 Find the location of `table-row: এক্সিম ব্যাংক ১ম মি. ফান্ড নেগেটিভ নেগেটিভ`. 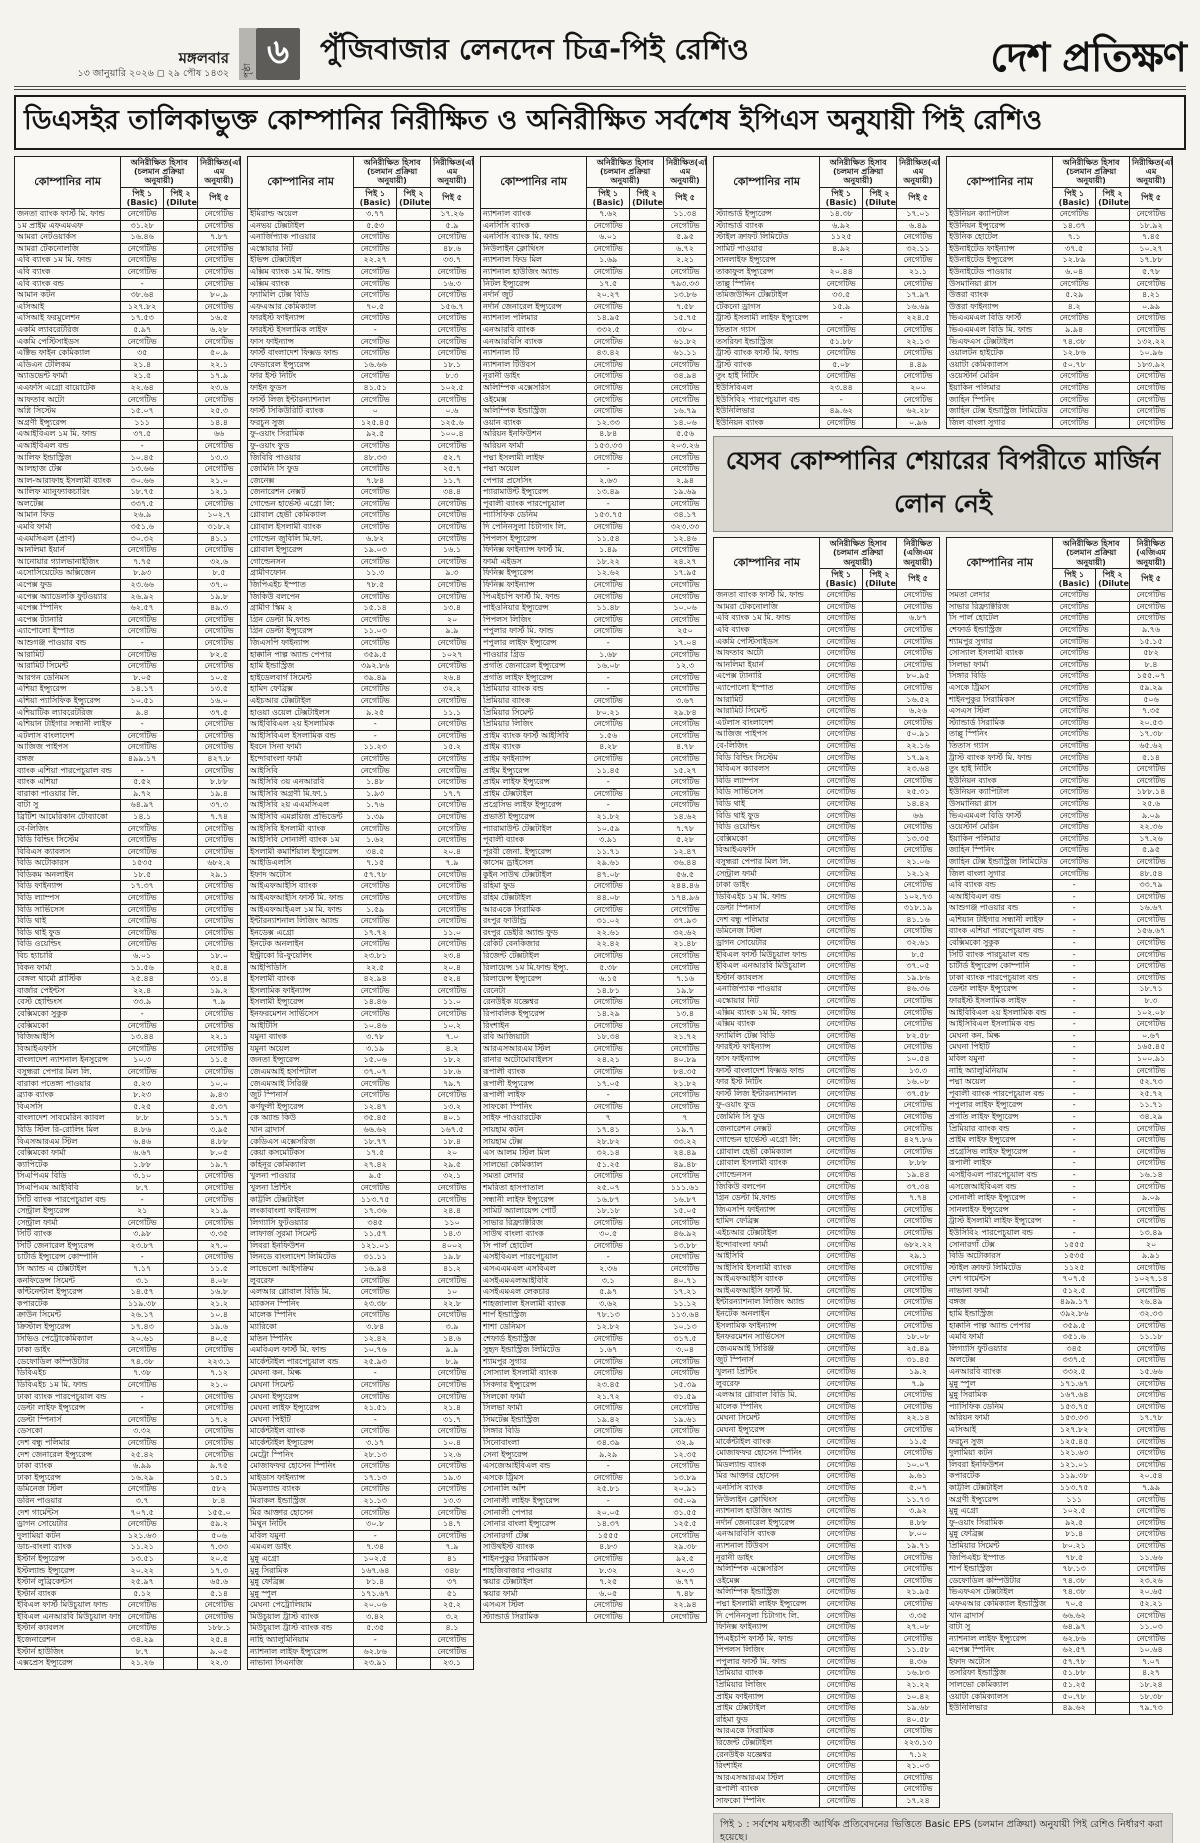

table-row: এক্সিম ব্যাংক ১ম মি. ফান্ড নেগেটিভ নেগেটিভ is located at coordinates (826, 1013).